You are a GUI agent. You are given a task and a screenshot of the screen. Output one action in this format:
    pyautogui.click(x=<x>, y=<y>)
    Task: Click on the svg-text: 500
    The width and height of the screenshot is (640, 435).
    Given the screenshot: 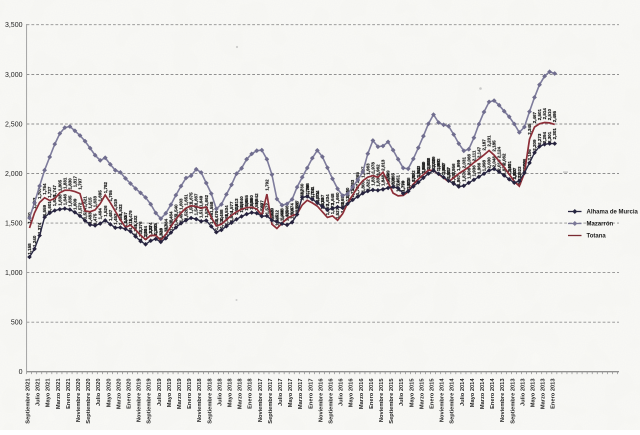 What is the action you would take?
    pyautogui.click(x=17, y=323)
    